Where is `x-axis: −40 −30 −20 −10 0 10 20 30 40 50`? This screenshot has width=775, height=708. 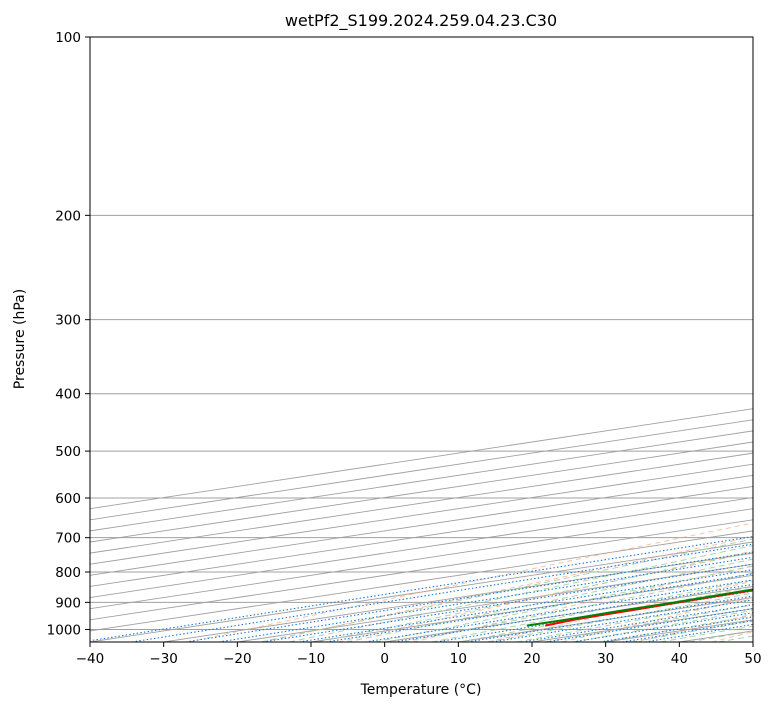 x-axis: −40 −30 −20 −10 0 10 20 30 40 50 is located at coordinates (419, 654).